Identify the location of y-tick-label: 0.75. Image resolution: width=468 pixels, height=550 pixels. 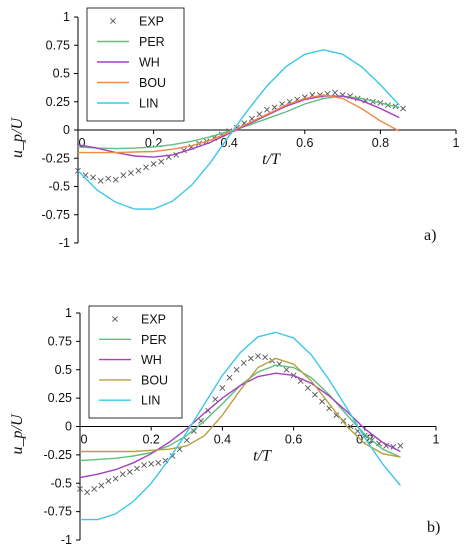
(60, 341).